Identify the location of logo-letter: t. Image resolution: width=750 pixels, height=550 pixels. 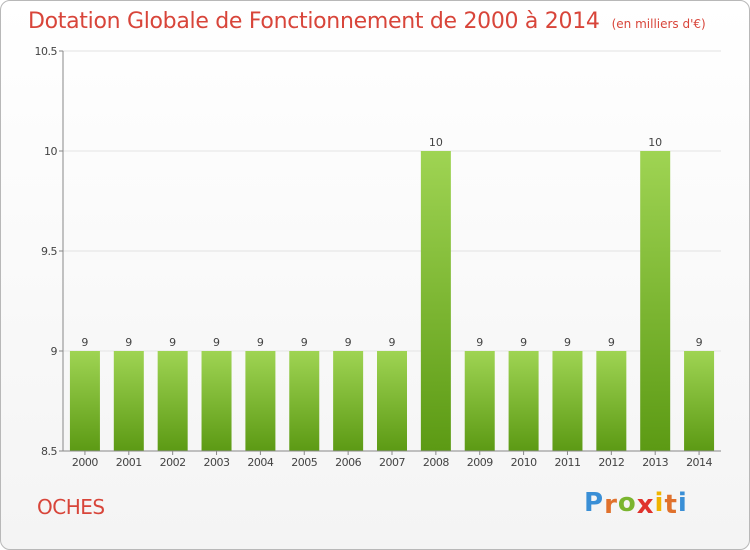
(671, 505).